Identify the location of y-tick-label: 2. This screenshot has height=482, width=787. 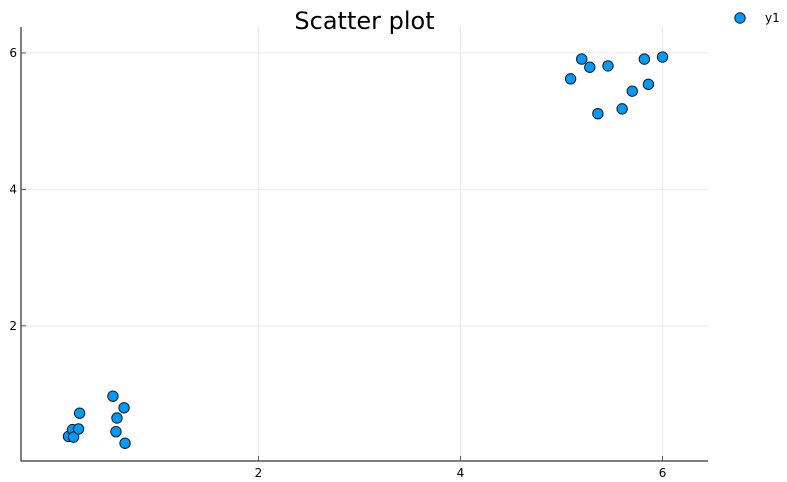
(13, 326).